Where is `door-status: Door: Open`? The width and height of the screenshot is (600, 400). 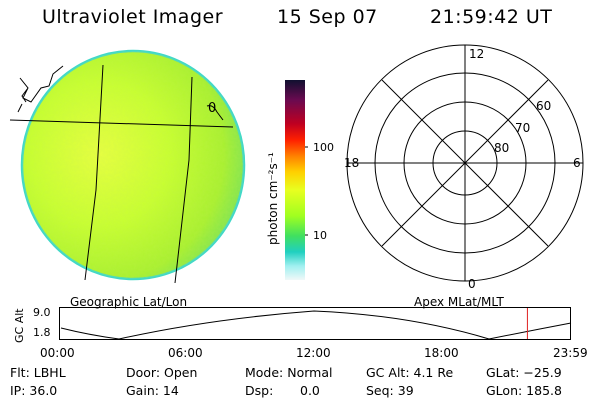
door-status: Door: Open is located at coordinates (162, 372).